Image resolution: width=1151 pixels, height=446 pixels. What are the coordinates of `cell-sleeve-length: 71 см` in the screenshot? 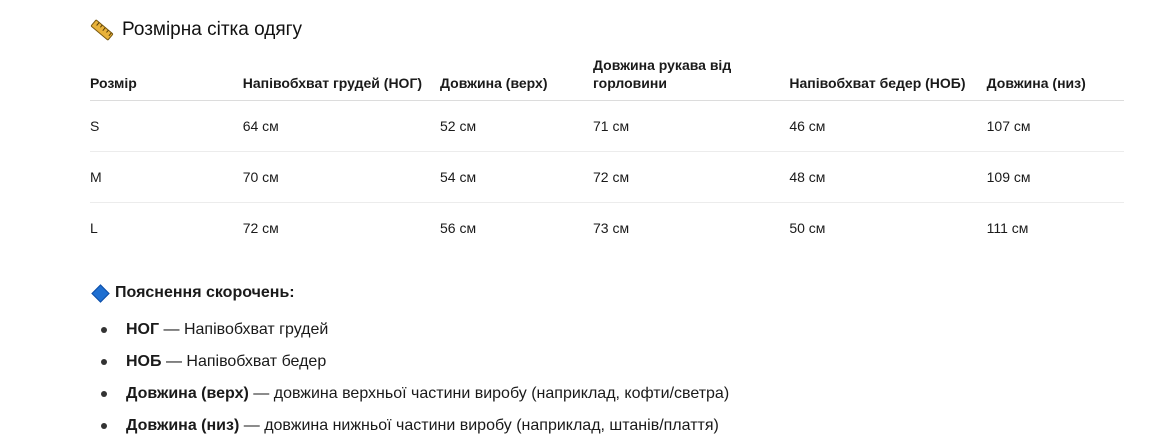 It's located at (691, 126).